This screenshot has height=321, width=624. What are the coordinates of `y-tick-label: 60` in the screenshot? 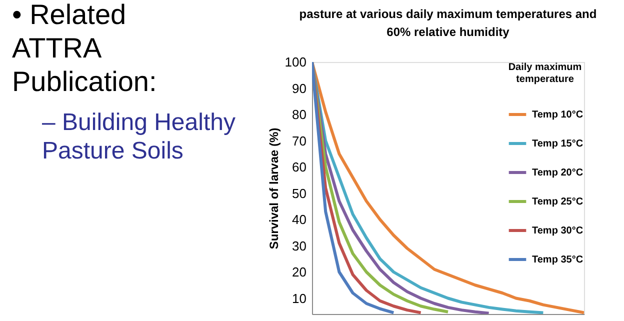 It's located at (299, 167).